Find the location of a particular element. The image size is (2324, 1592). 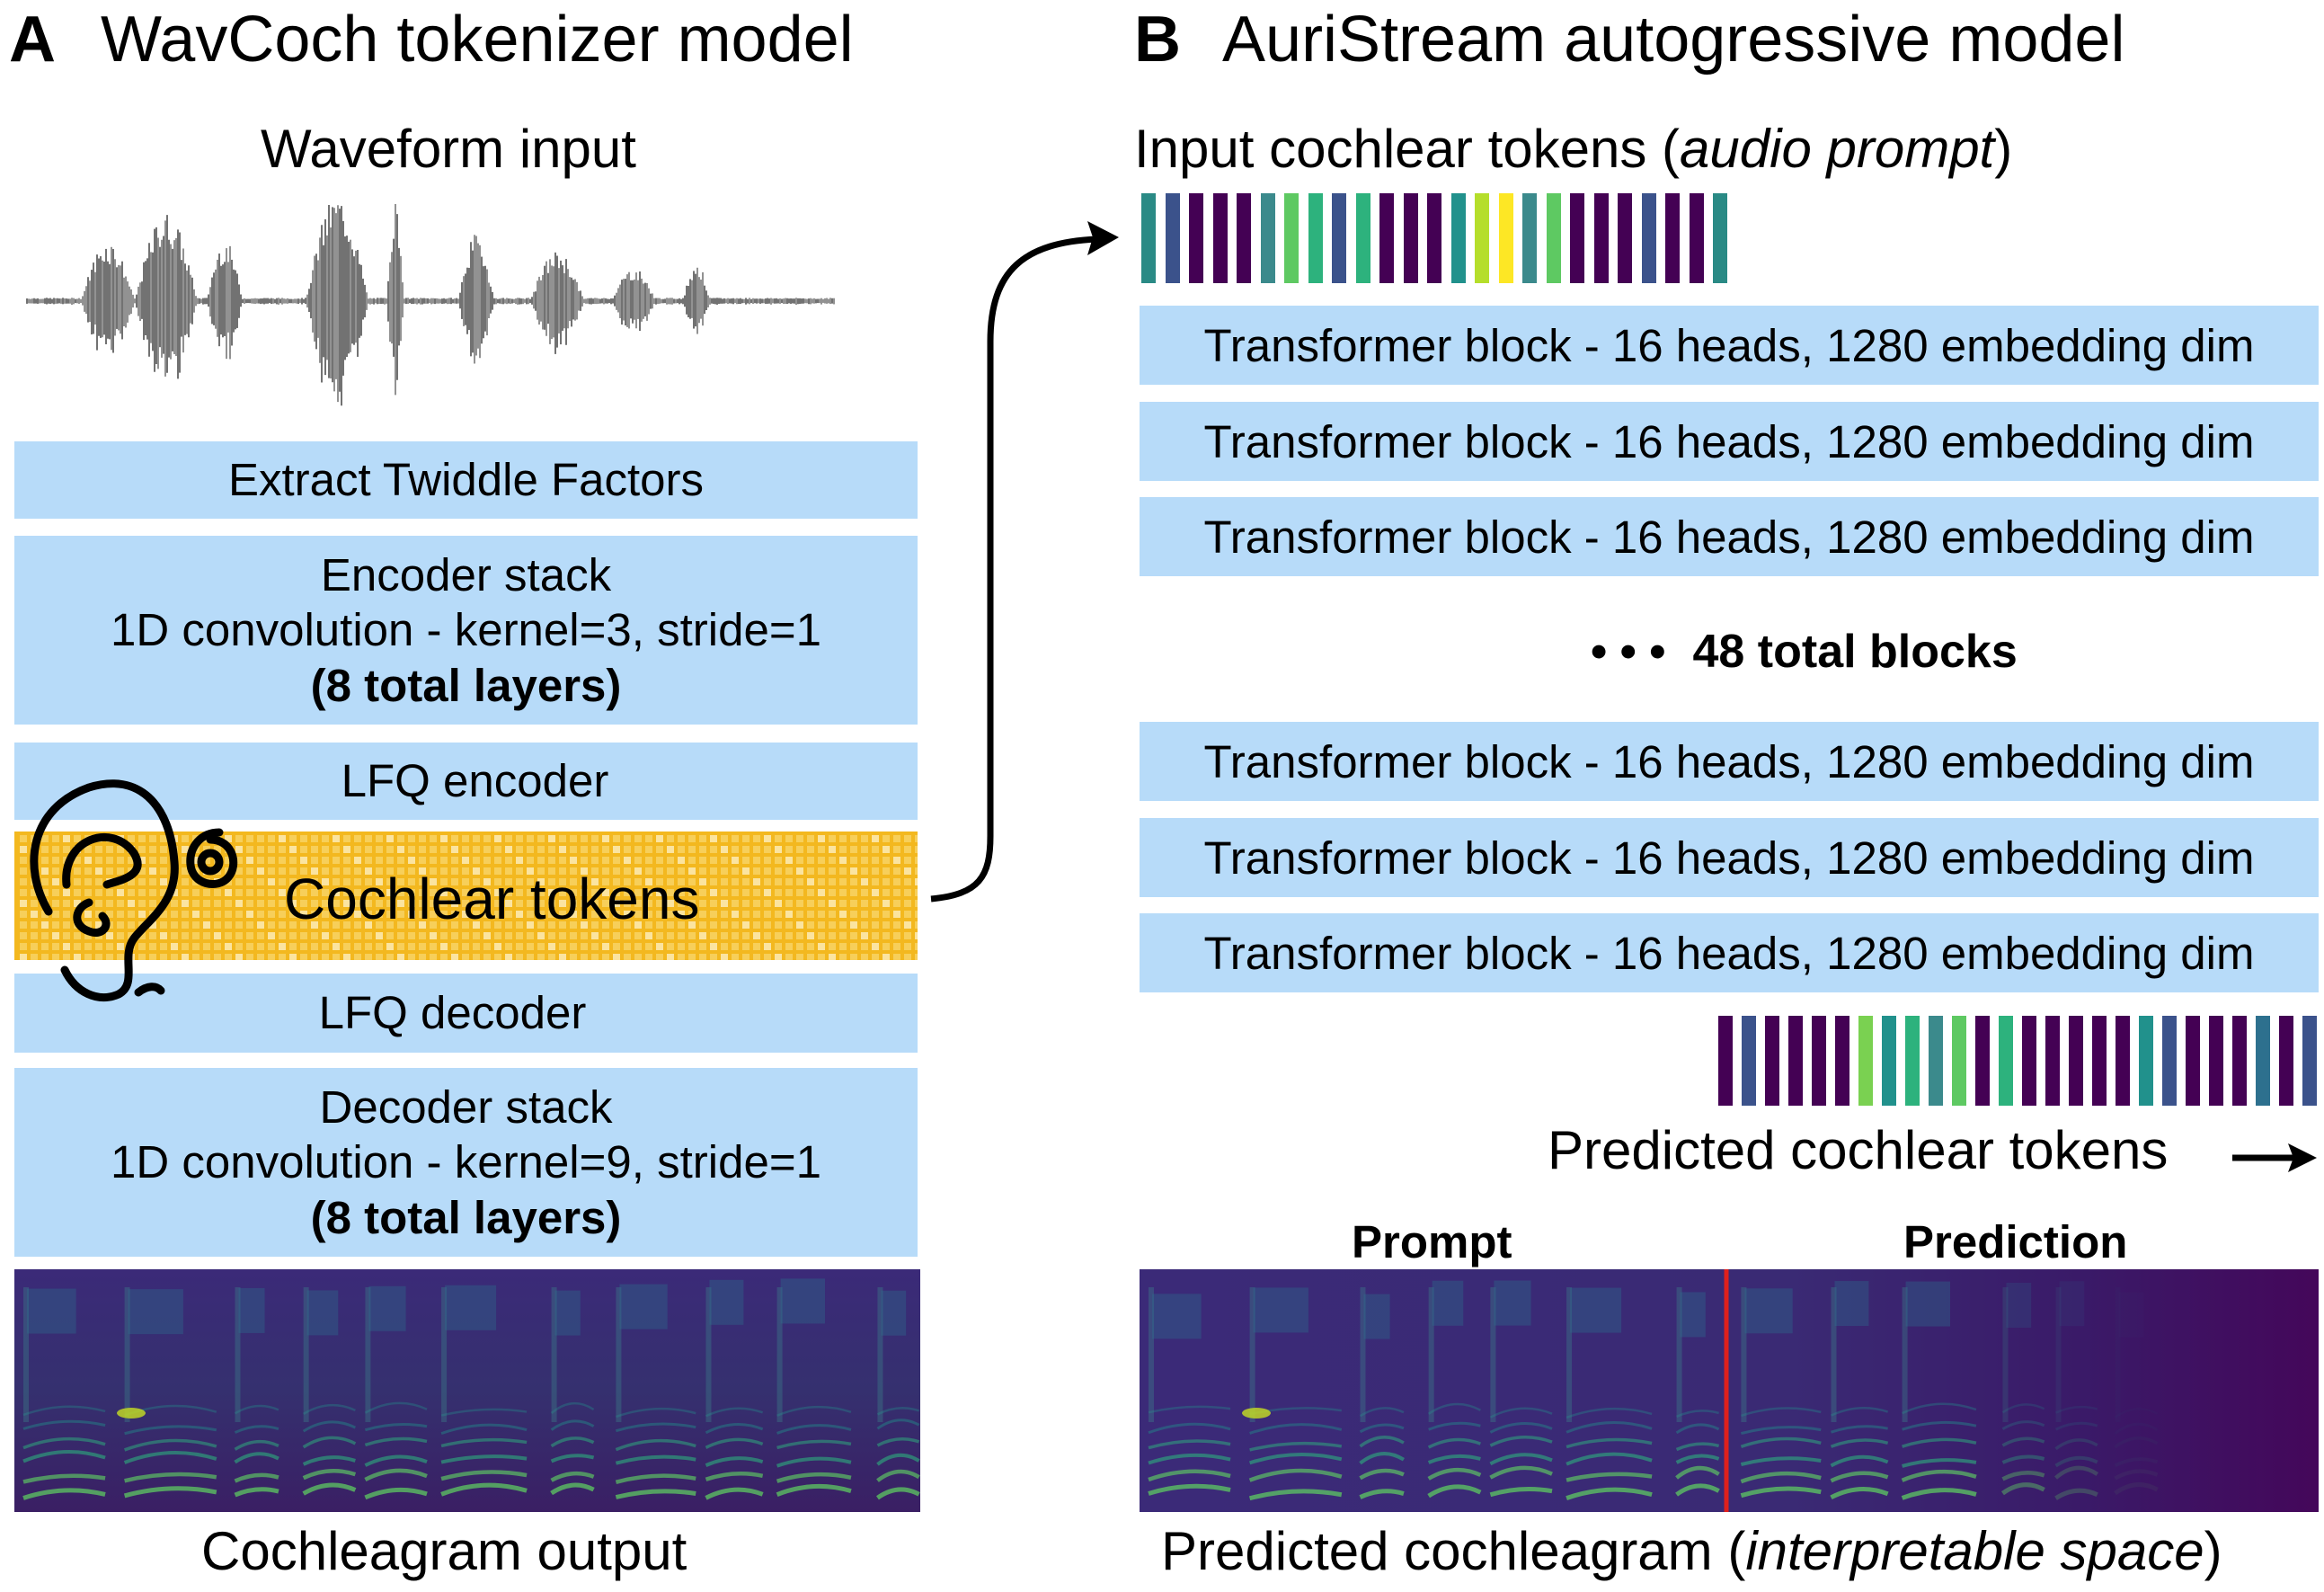

decoder-detail: 1D convolution - kernel=9, stride=1 is located at coordinates (466, 1162).